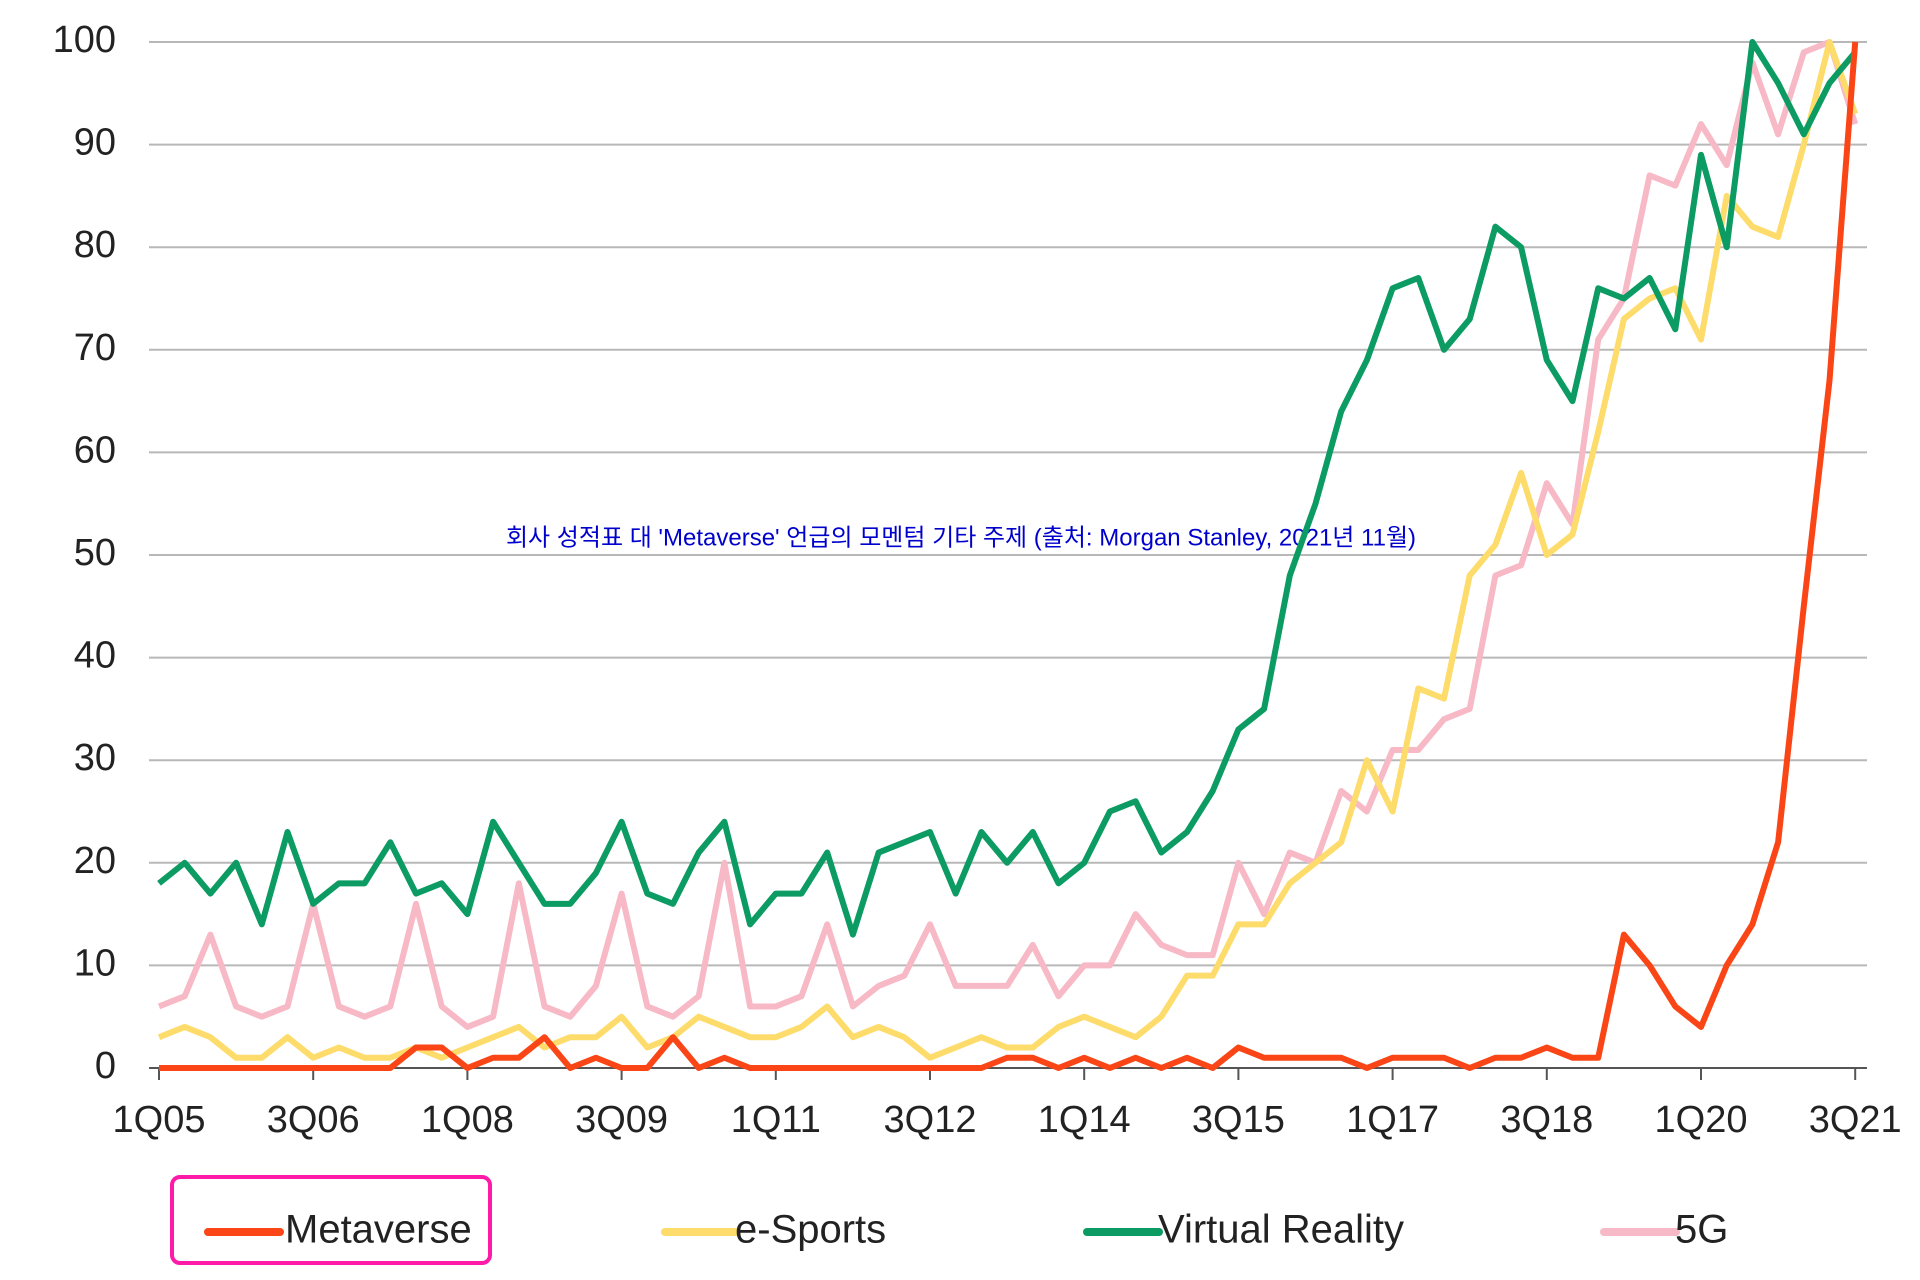  What do you see at coordinates (95, 143) in the screenshot?
I see `y-tick-label: 90` at bounding box center [95, 143].